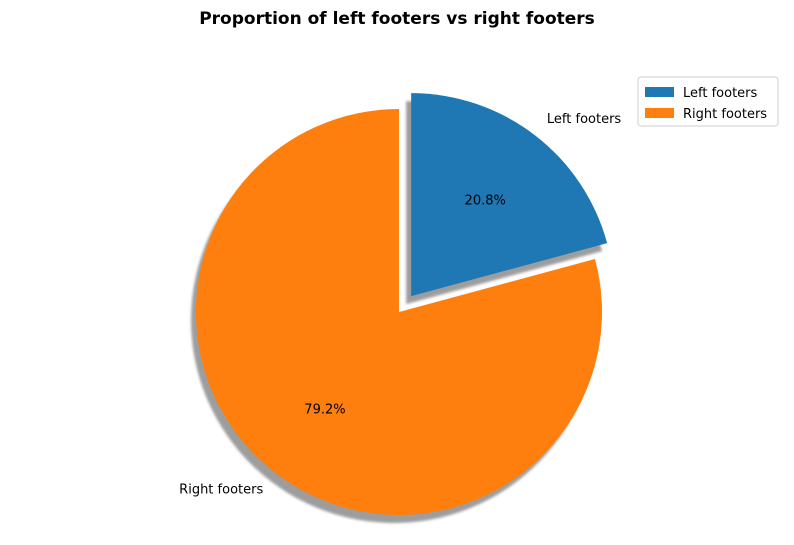  What do you see at coordinates (509, 195) in the screenshot?
I see `slice-left-footers` at bounding box center [509, 195].